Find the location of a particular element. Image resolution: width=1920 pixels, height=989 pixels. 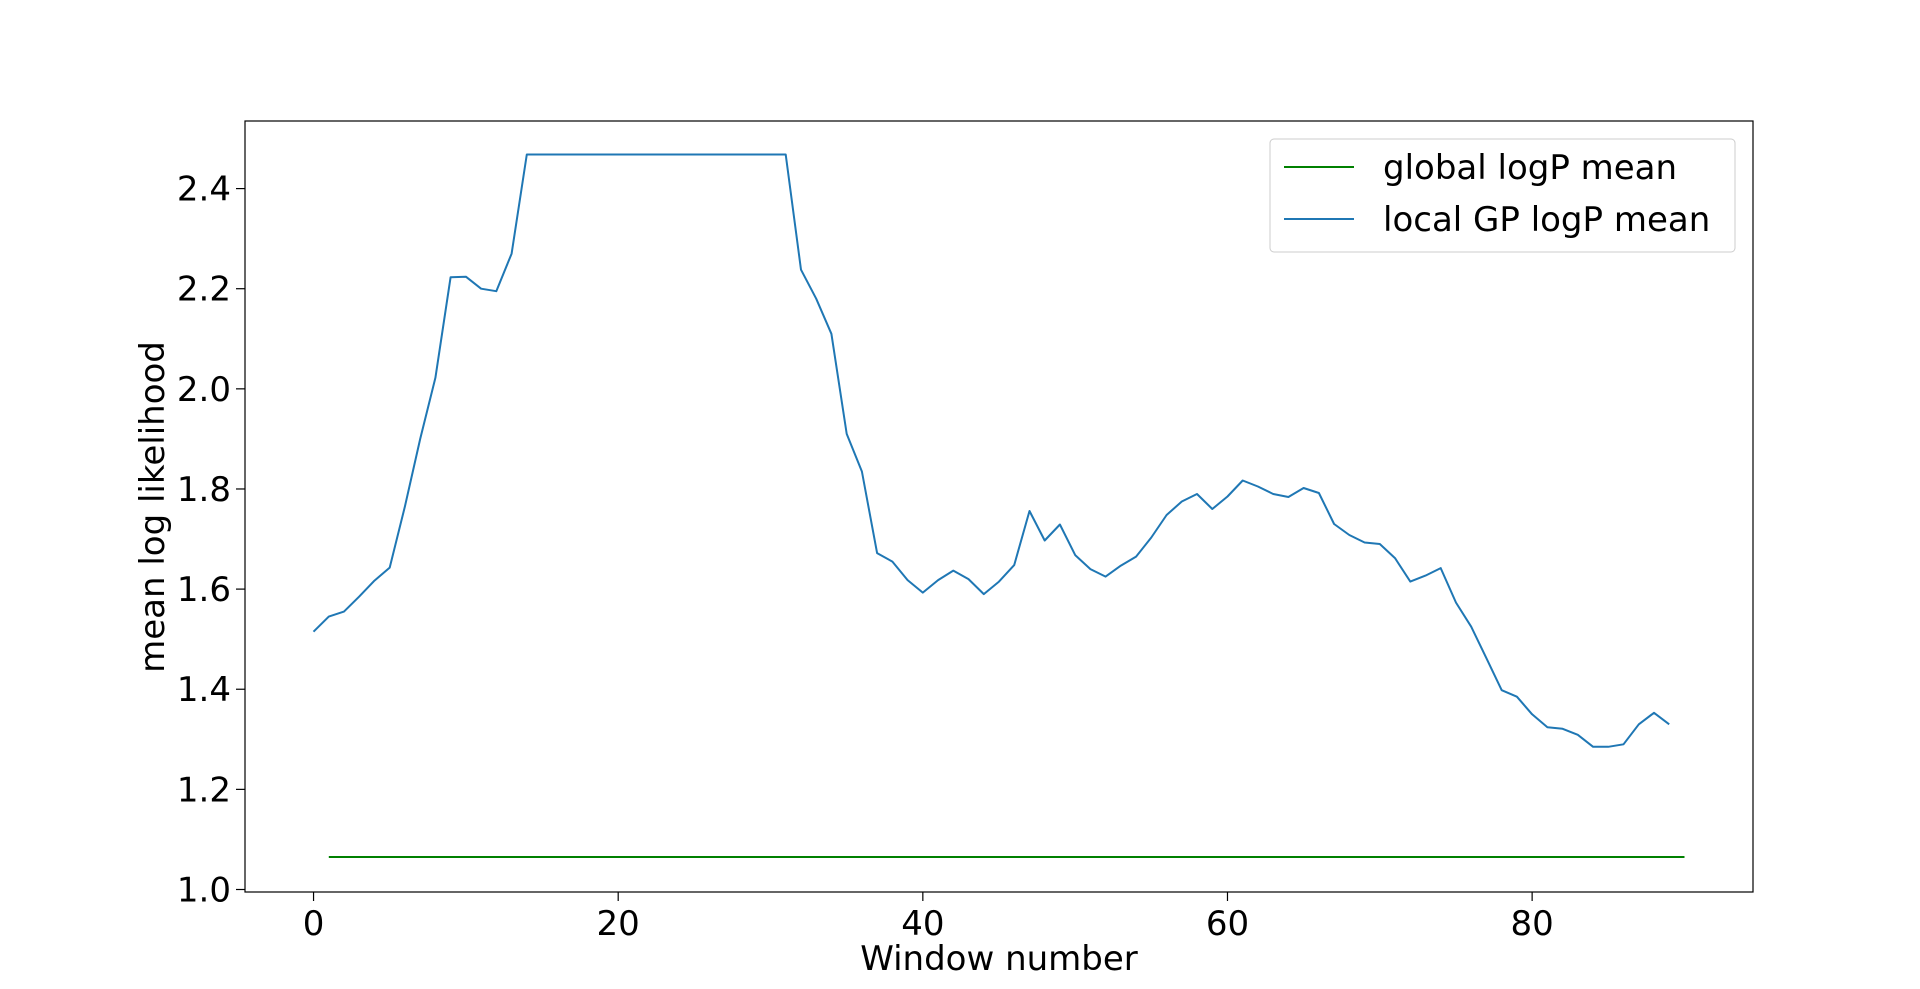

x-tick-label: 20 is located at coordinates (618, 924).